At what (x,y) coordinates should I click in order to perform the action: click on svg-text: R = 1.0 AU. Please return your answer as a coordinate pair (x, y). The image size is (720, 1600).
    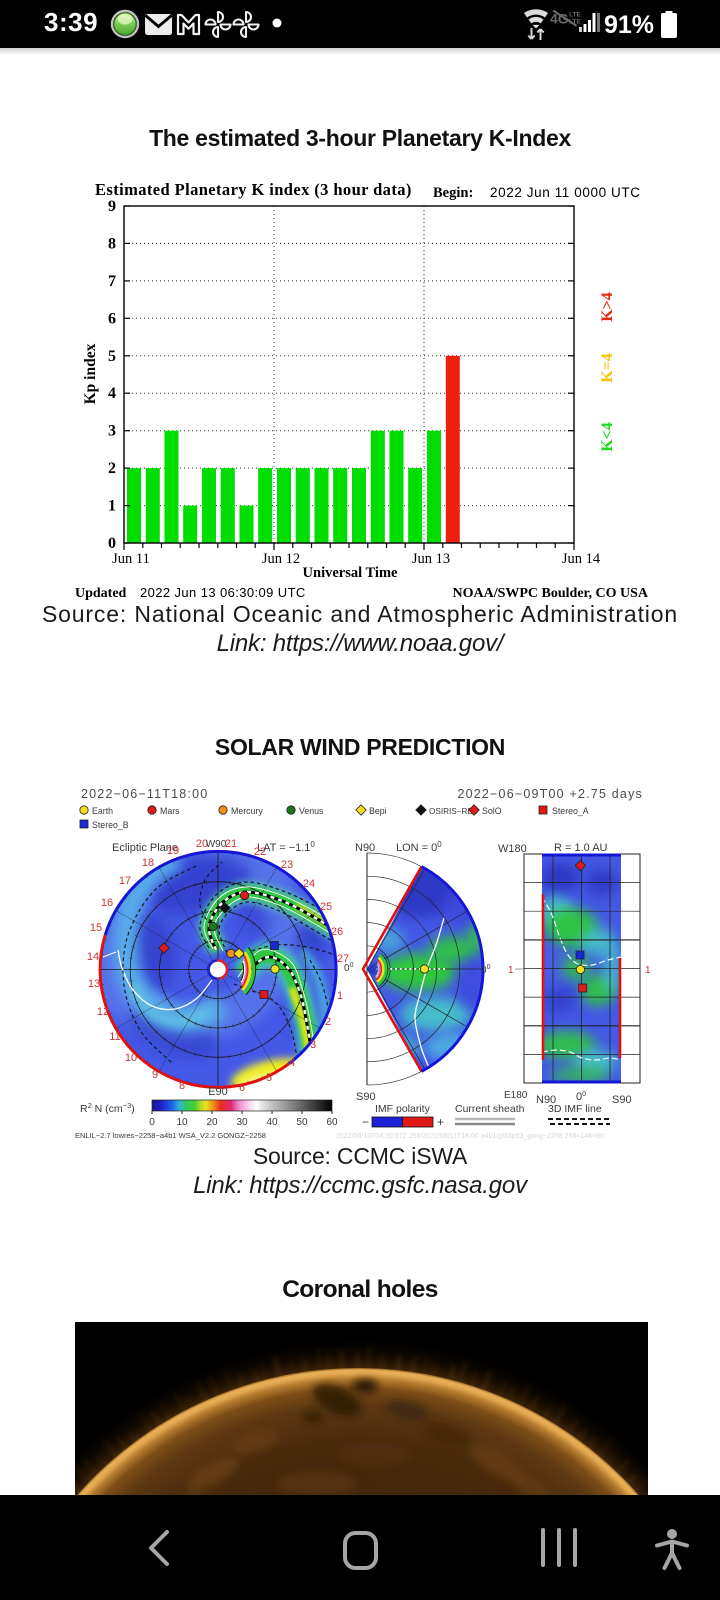
    Looking at the image, I should click on (581, 848).